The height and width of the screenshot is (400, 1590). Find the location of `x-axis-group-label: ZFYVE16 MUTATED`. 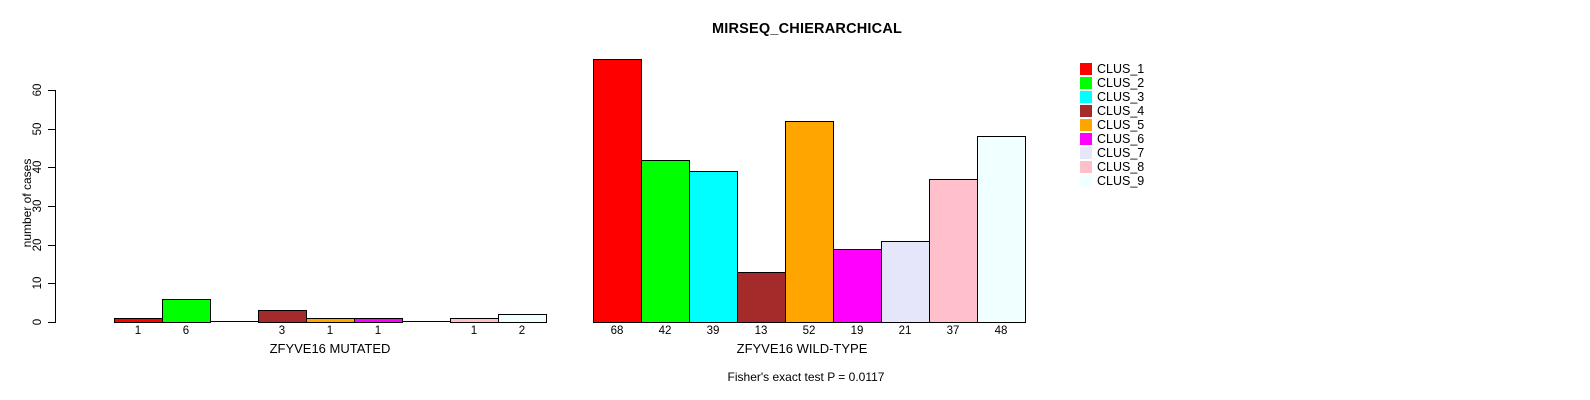

x-axis-group-label: ZFYVE16 MUTATED is located at coordinates (330, 348).